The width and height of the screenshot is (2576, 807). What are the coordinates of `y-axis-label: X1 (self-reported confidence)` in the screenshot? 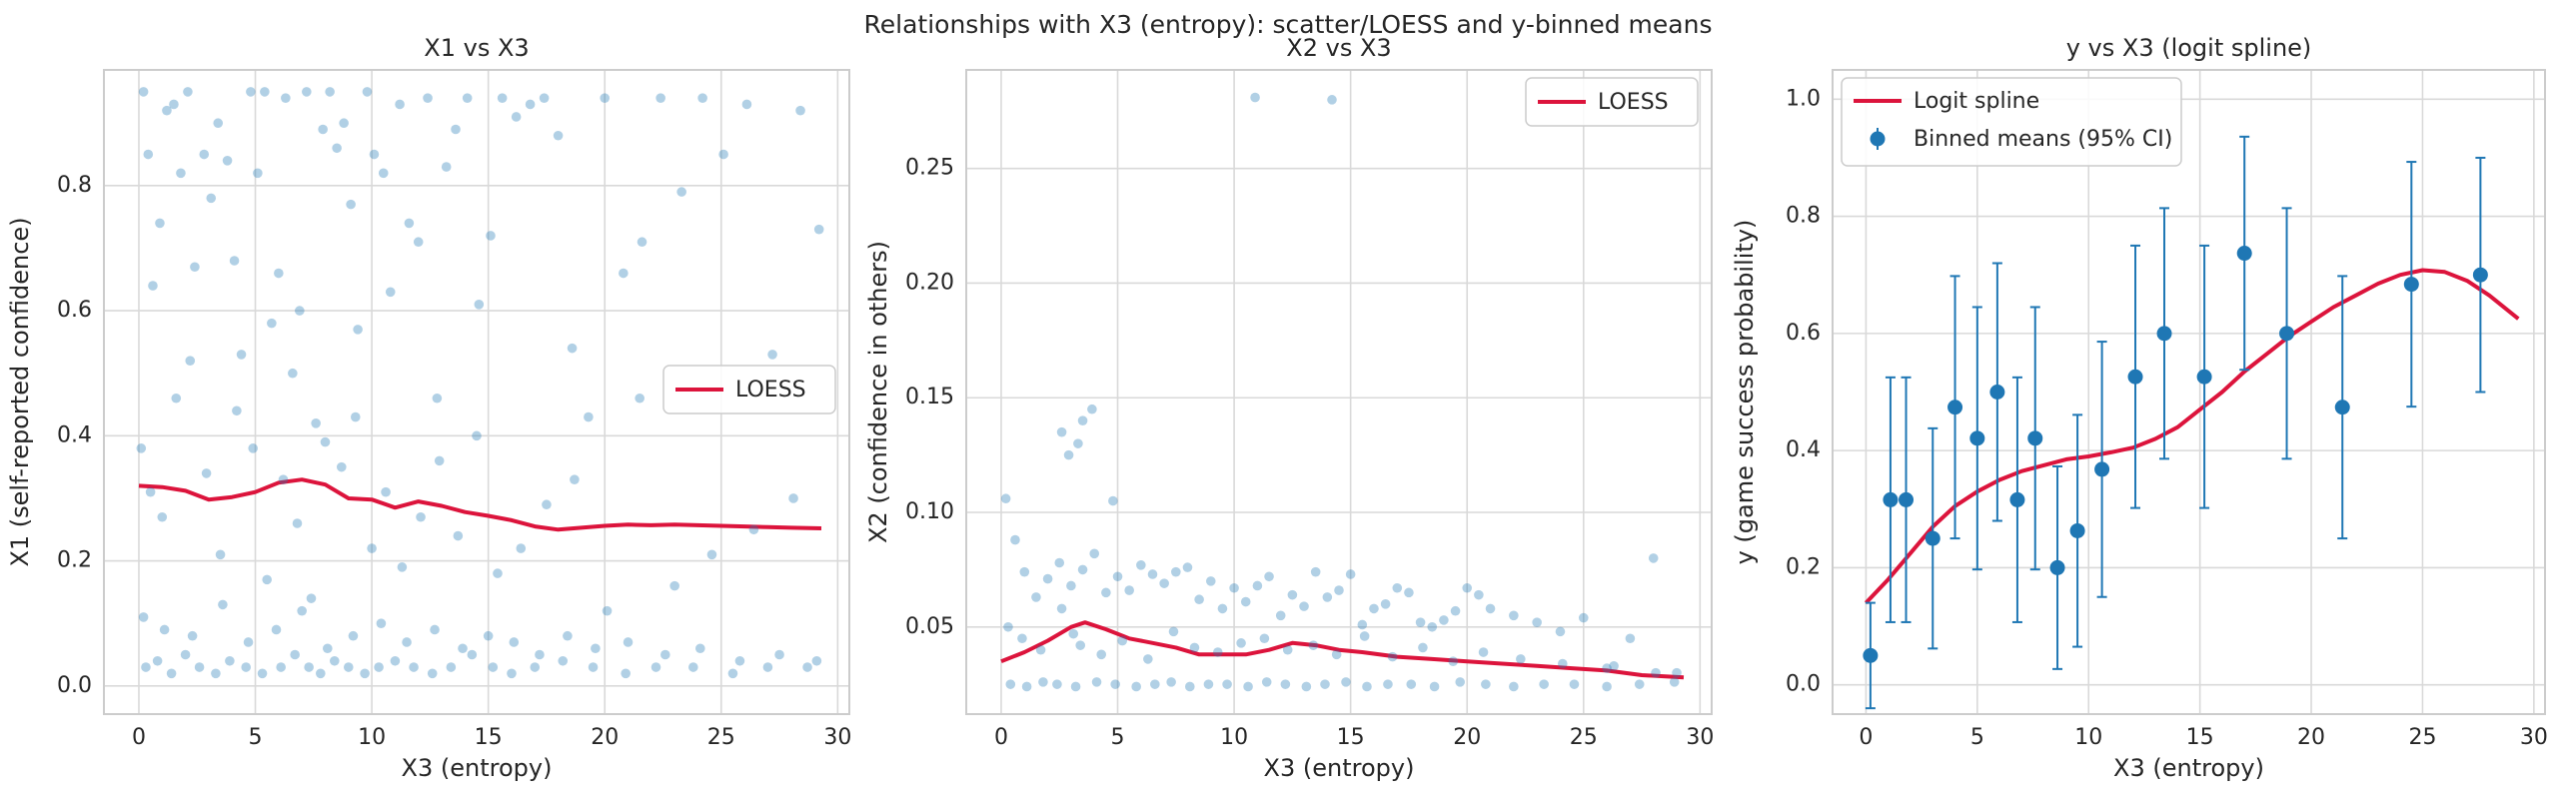 It's located at (20, 392).